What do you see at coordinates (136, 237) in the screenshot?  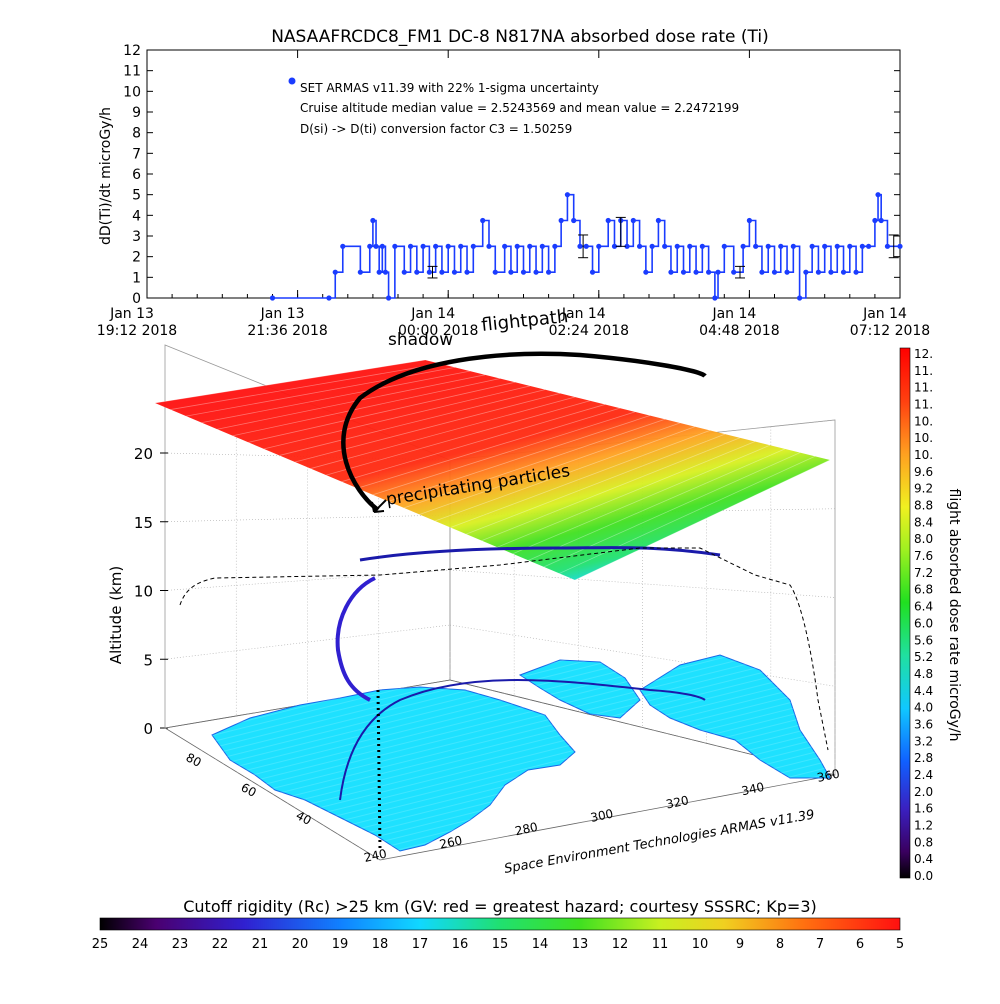 I see `y-tick-label: 3` at bounding box center [136, 237].